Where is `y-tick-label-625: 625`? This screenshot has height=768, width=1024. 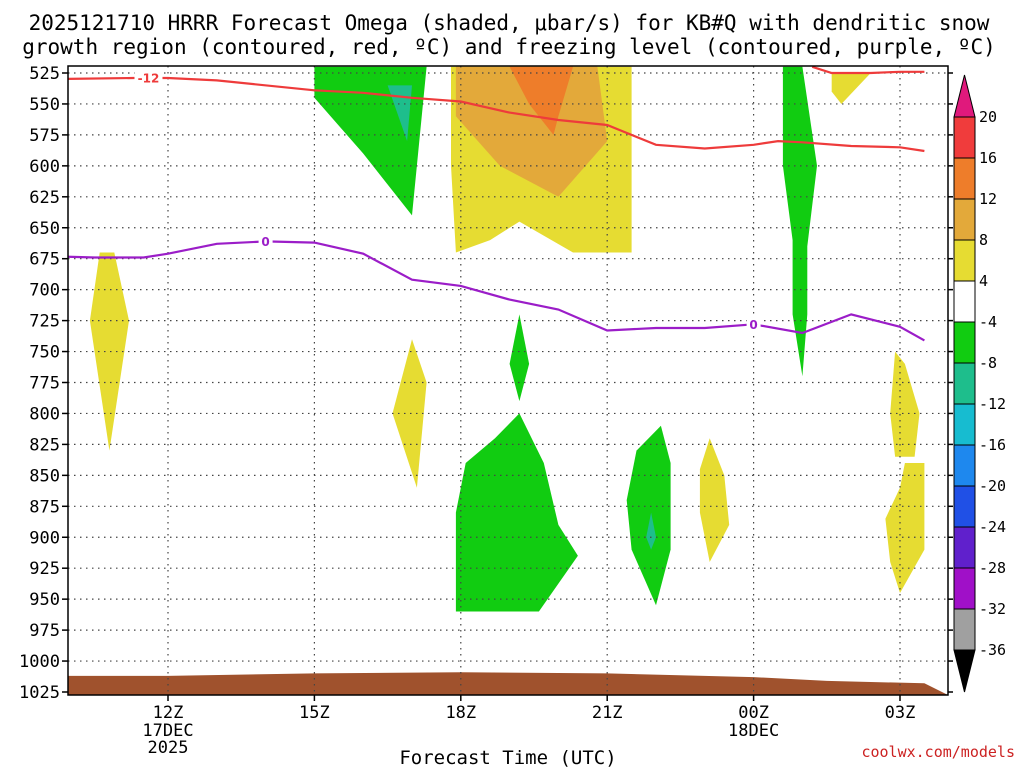 y-tick-label-625: 625 is located at coordinates (44, 198).